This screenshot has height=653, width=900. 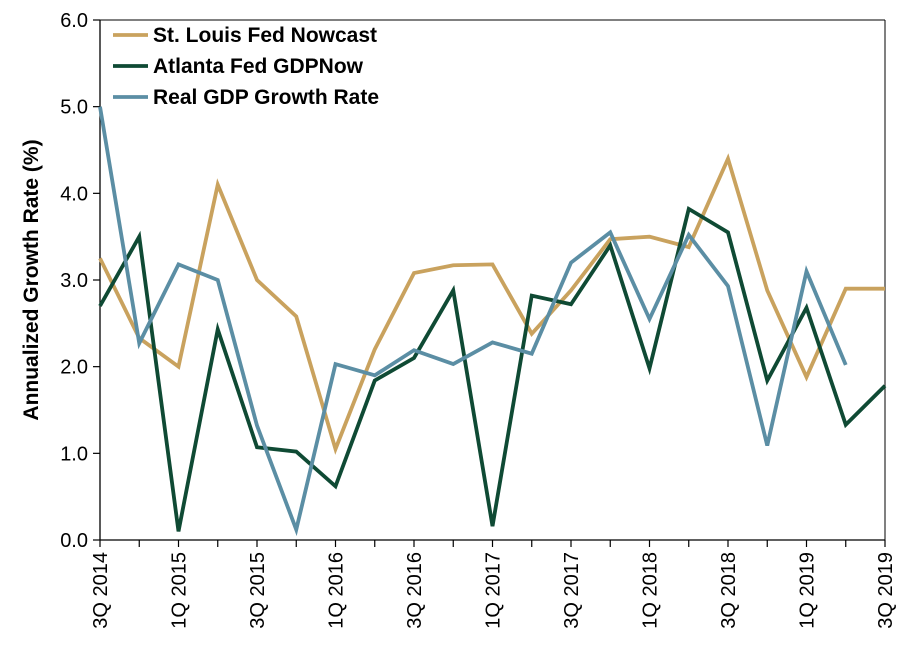 What do you see at coordinates (266, 97) in the screenshot?
I see `legend-label-3: Real GDP Growth Rate` at bounding box center [266, 97].